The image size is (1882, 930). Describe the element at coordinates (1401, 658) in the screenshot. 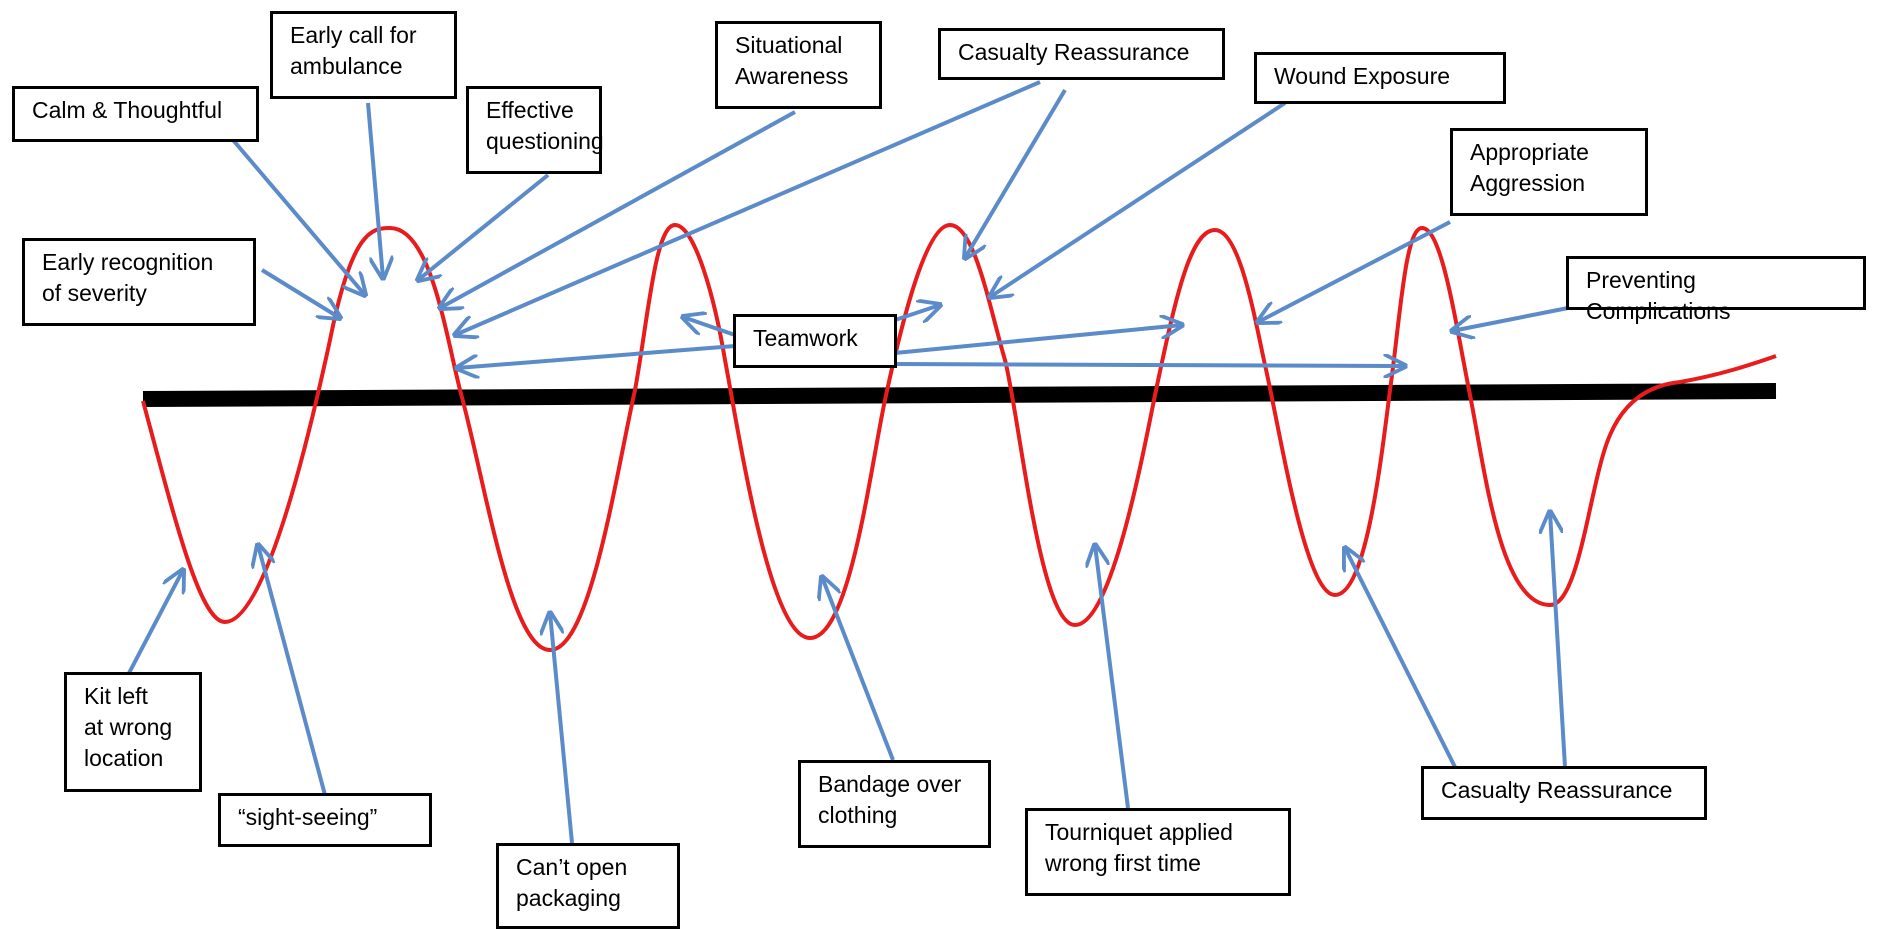

I see `arrow-casualty-bottom-a` at that location.